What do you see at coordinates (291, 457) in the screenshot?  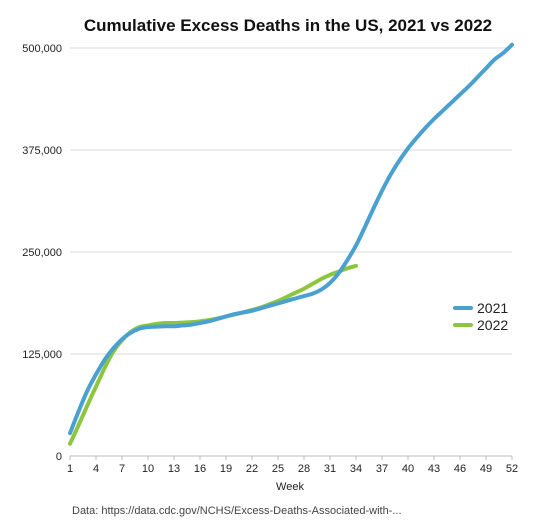 I see `axes` at bounding box center [291, 457].